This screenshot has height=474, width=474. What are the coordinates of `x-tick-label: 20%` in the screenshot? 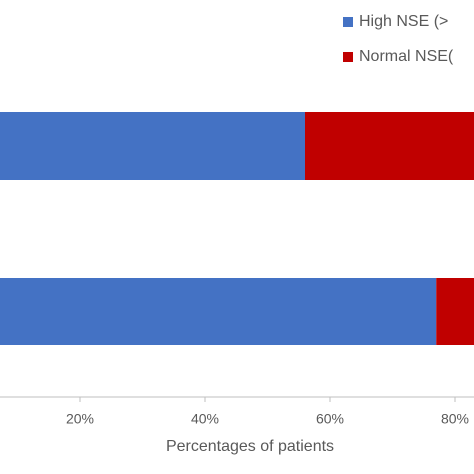 It's located at (80, 419).